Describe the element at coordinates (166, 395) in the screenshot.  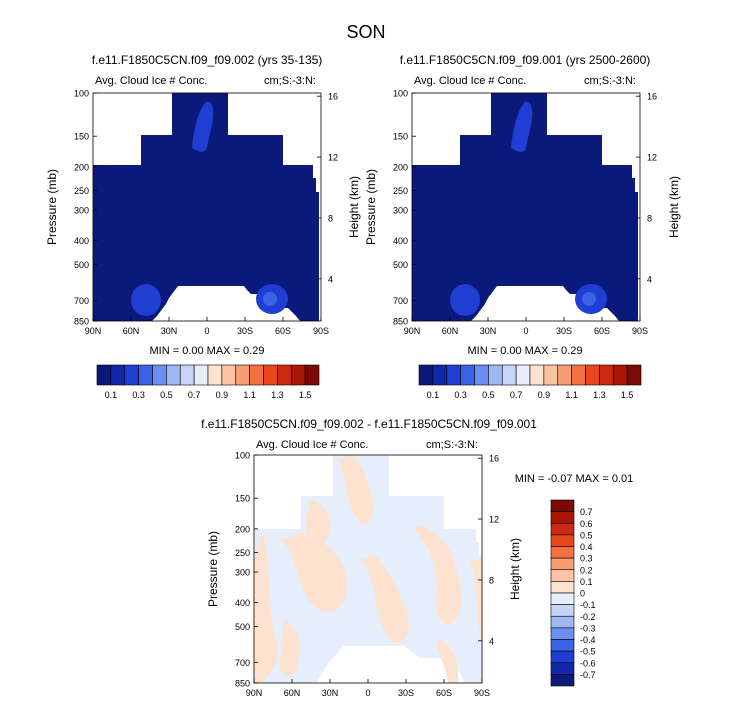
I see `colorbar-left-label: 0.5` at that location.